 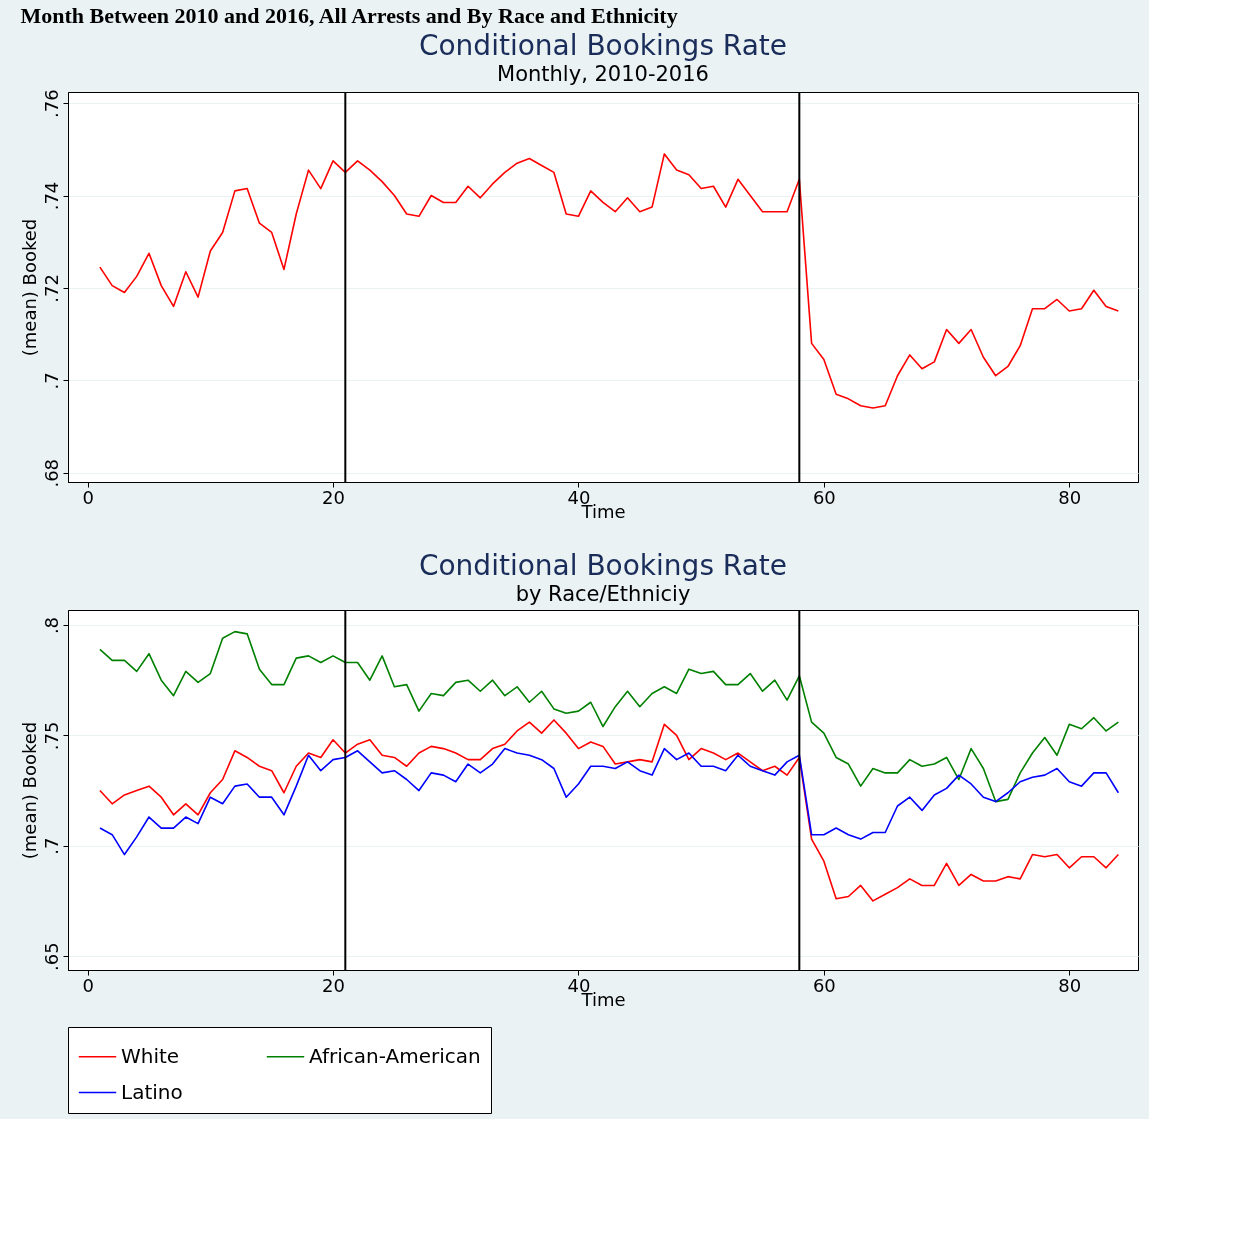 I want to click on chart-subtitle: Monthly, 2010-2016, so click(x=603, y=73).